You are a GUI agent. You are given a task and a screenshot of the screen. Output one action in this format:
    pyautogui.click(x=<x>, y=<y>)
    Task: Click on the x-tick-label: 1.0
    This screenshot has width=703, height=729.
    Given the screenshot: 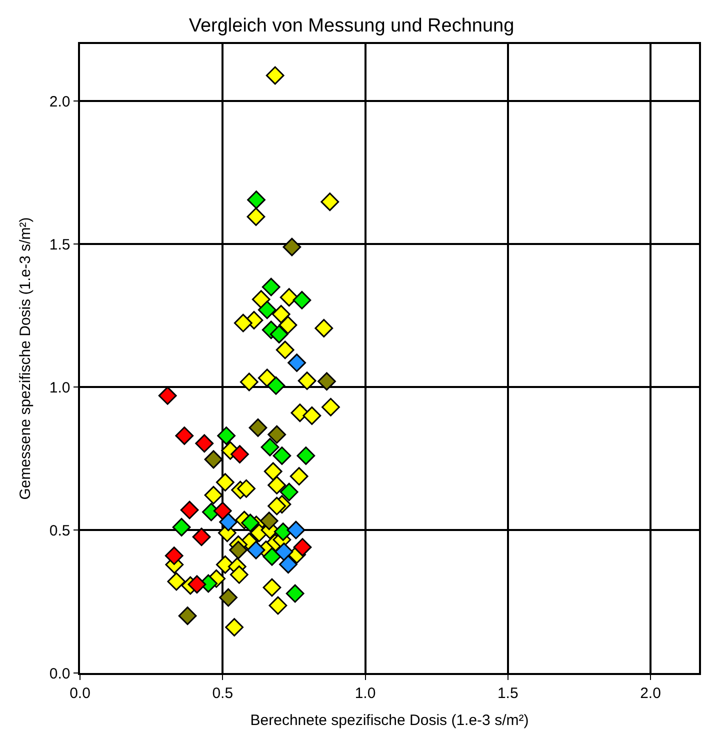 What is the action you would take?
    pyautogui.click(x=365, y=693)
    